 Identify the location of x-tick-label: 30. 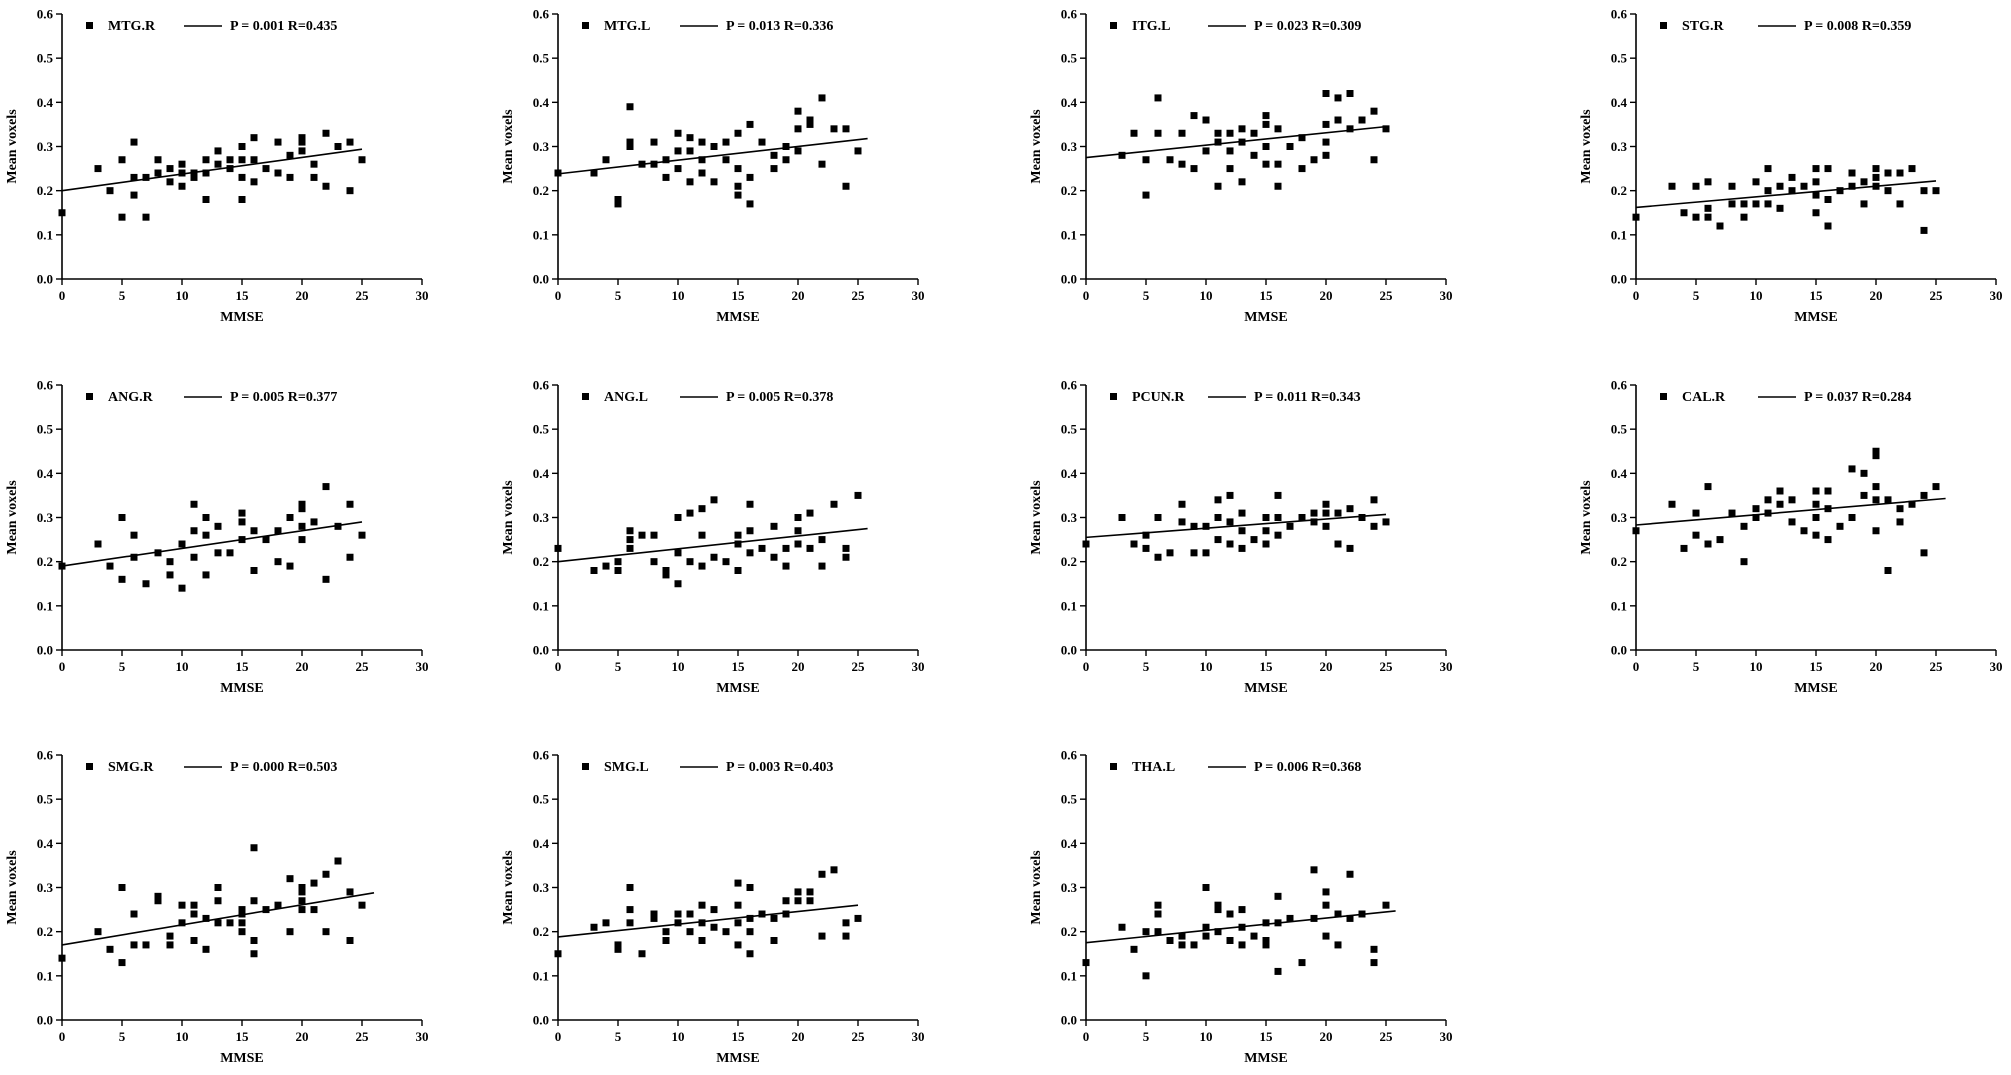
(1446, 1036).